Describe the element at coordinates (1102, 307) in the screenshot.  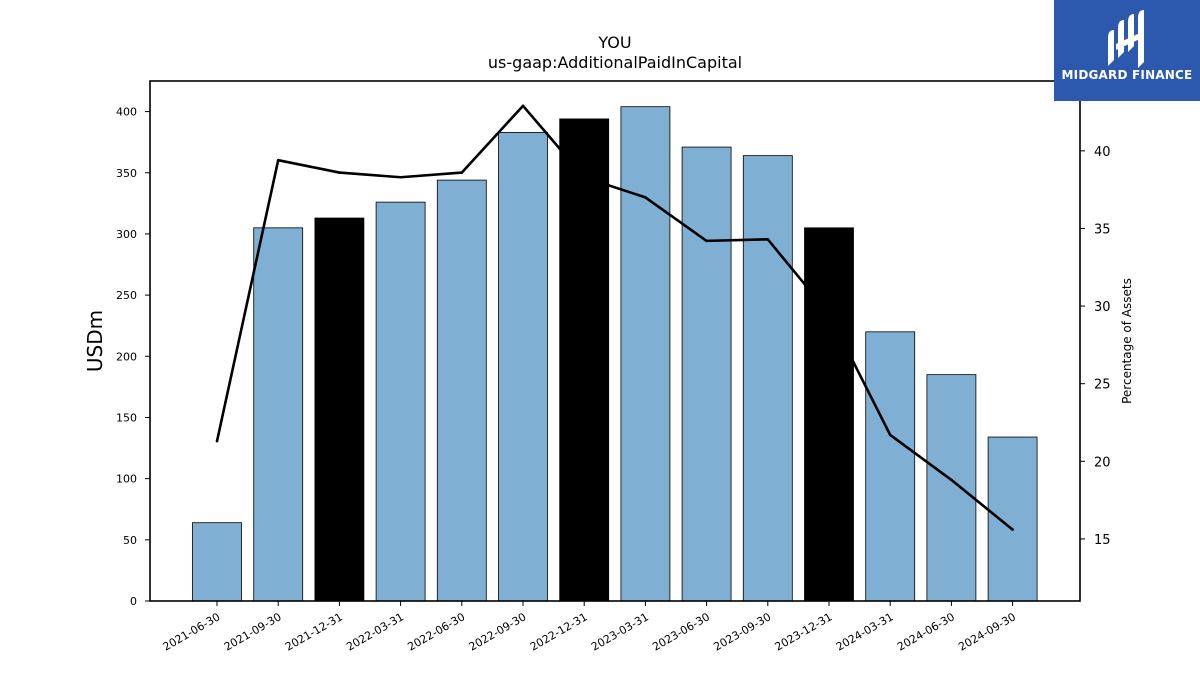
I see `y2-tick-label-30: 30` at that location.